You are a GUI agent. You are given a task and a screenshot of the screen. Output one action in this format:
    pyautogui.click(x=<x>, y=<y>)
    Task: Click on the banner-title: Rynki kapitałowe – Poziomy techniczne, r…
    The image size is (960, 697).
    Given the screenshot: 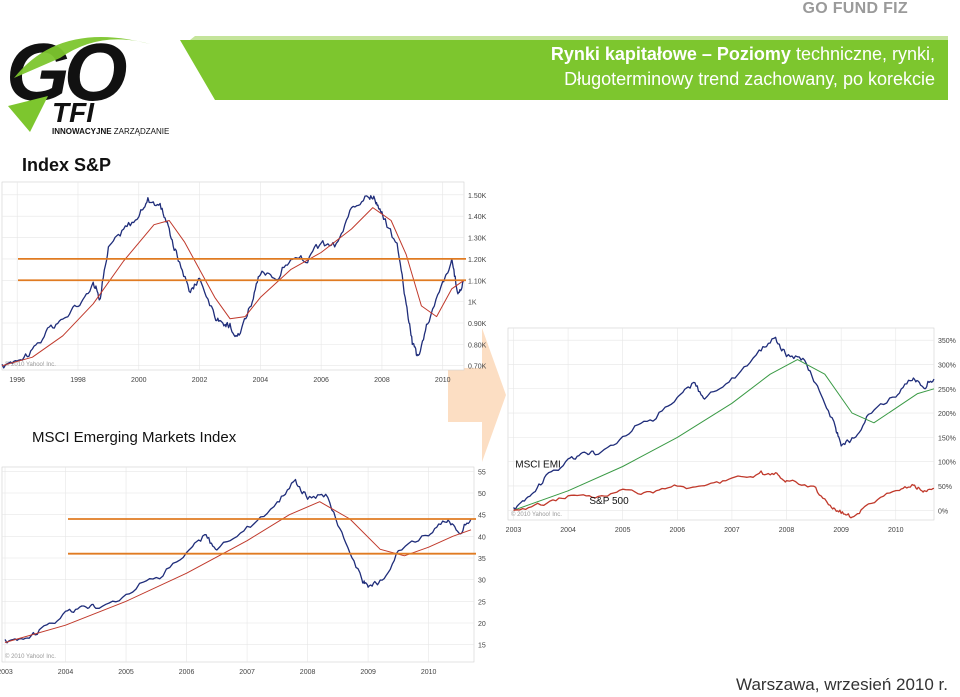 What is the action you would take?
    pyautogui.click(x=582, y=67)
    